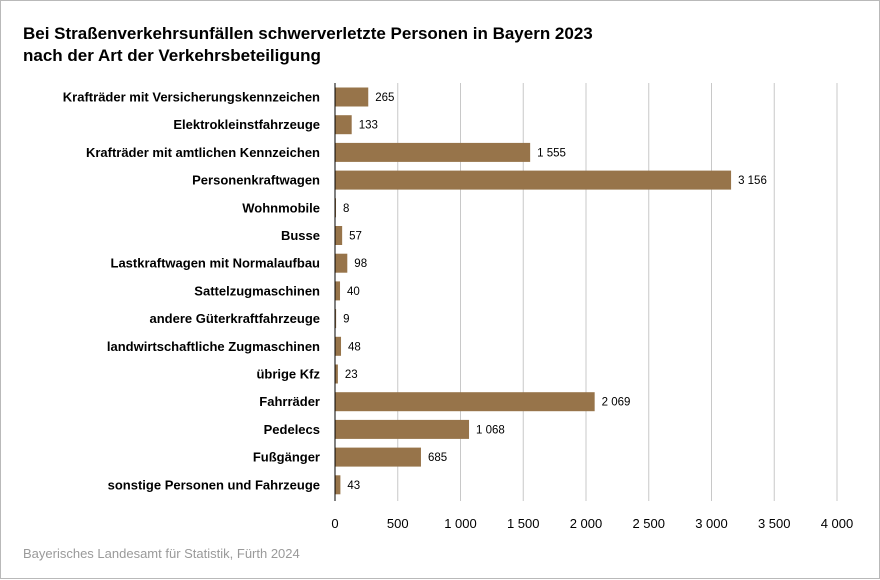 The height and width of the screenshot is (580, 880). Describe the element at coordinates (616, 403) in the screenshot. I see `value-label: 2 069` at that location.